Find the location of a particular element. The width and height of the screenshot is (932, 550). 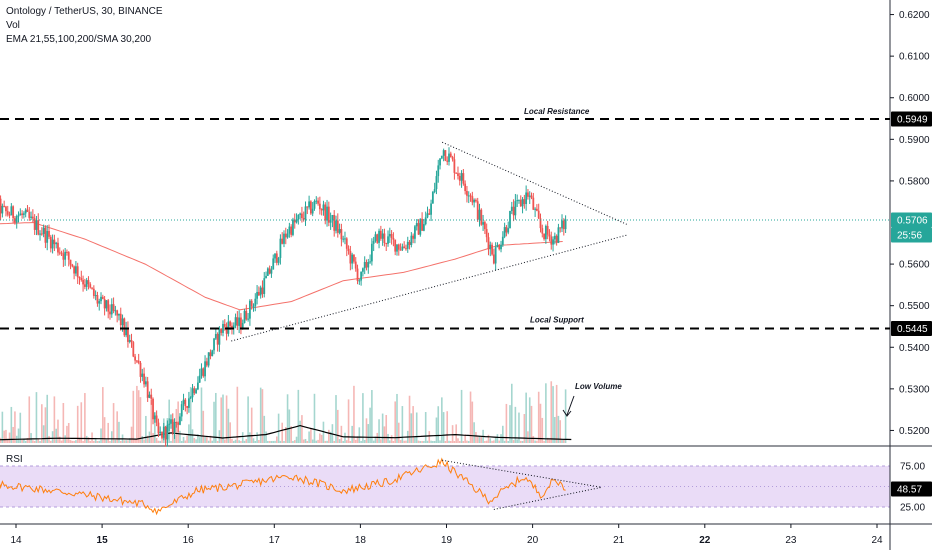

price-tick-label: 0.5300 is located at coordinates (914, 389).